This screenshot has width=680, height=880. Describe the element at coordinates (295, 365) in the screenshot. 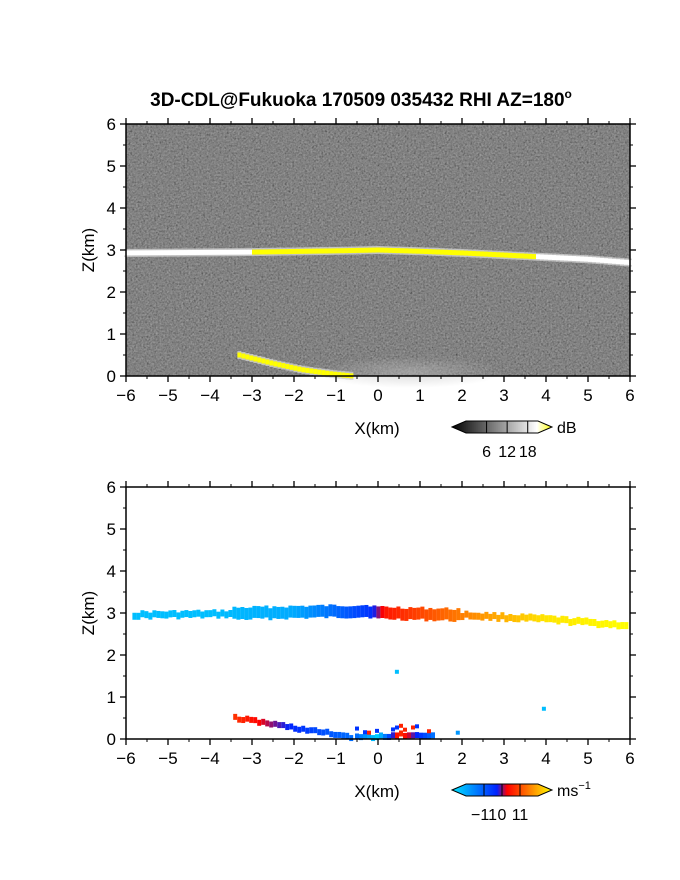

I see `low-layer` at that location.